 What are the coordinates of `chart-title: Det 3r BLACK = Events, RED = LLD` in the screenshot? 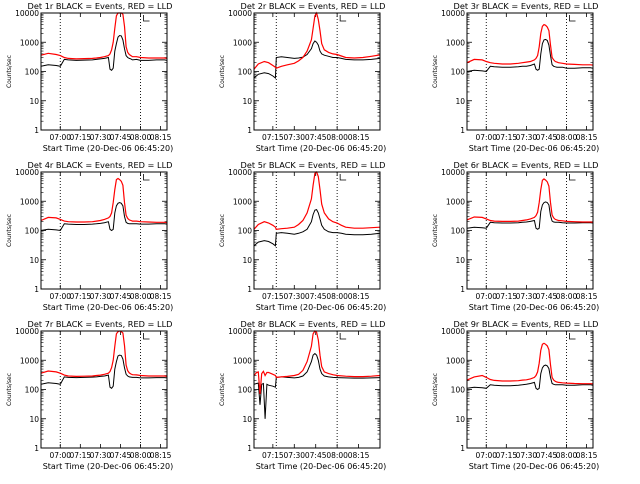 It's located at (526, 6).